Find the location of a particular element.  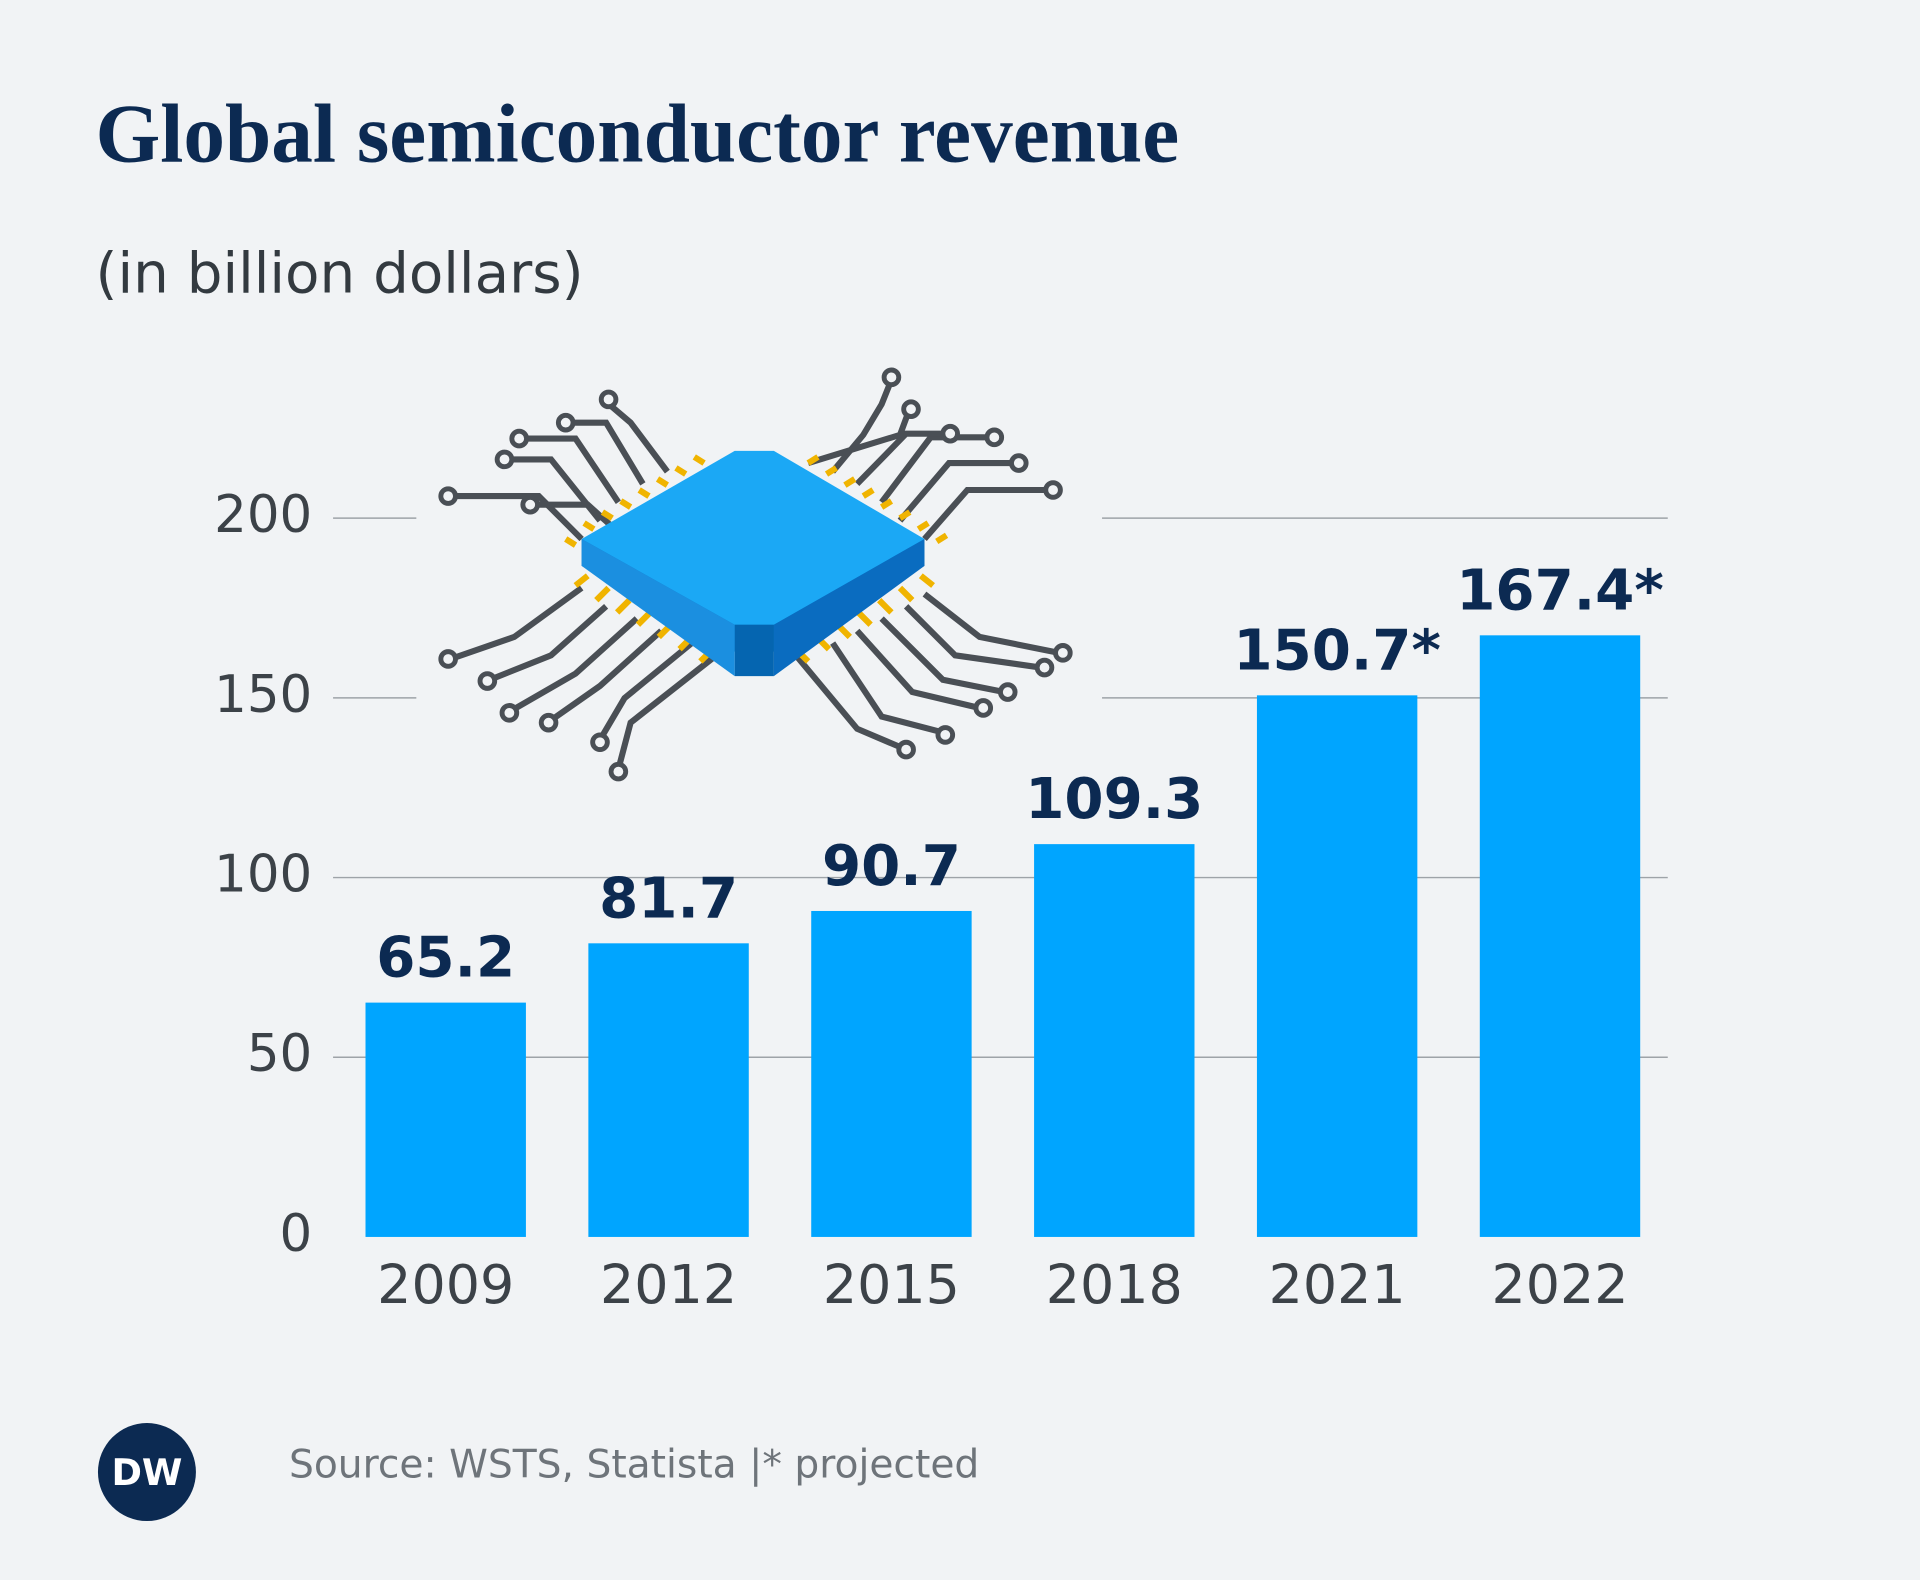

value-label: 81.7 is located at coordinates (668, 898).